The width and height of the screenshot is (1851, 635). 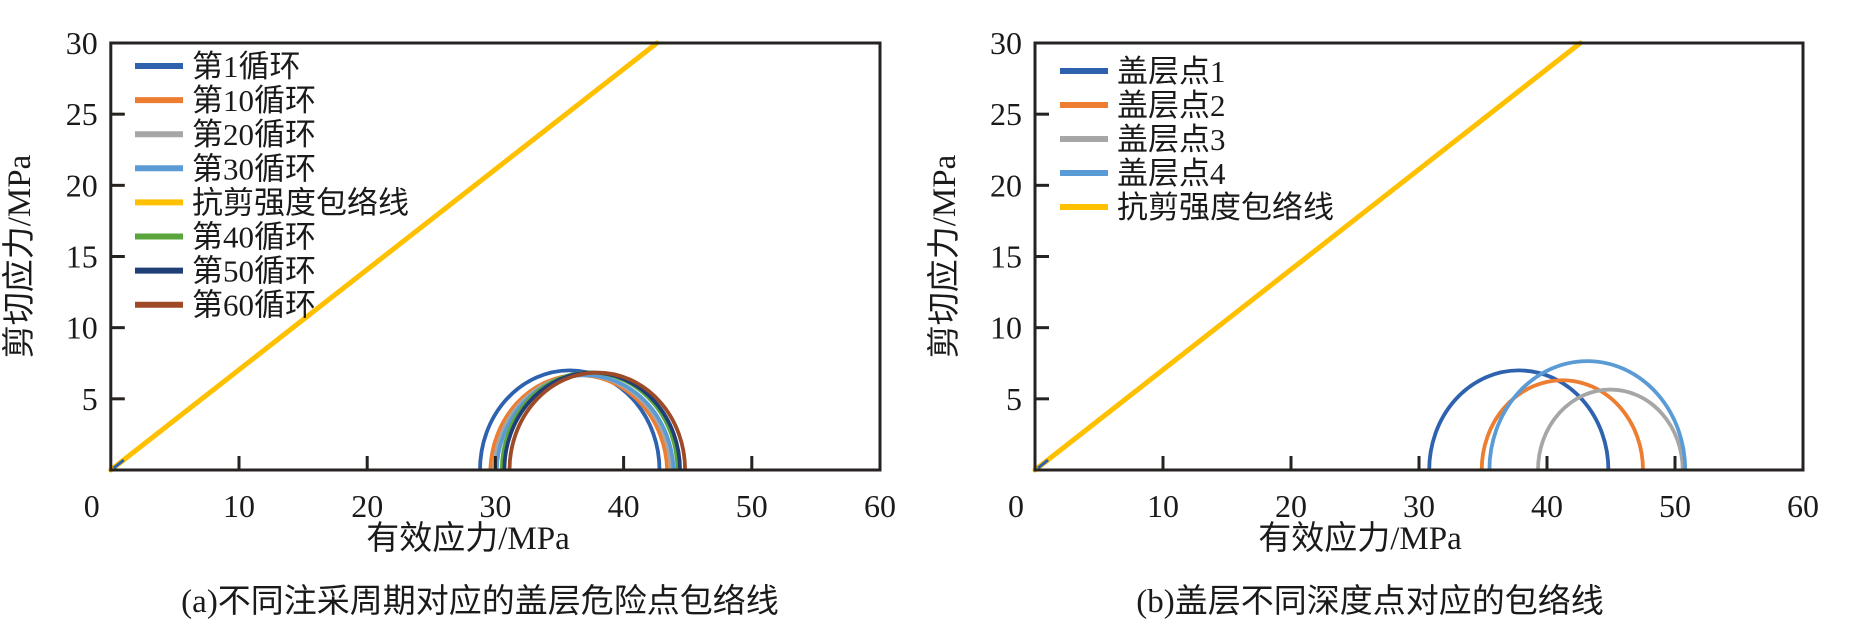 What do you see at coordinates (1171, 71) in the screenshot?
I see `legend-label: 盖层点1` at bounding box center [1171, 71].